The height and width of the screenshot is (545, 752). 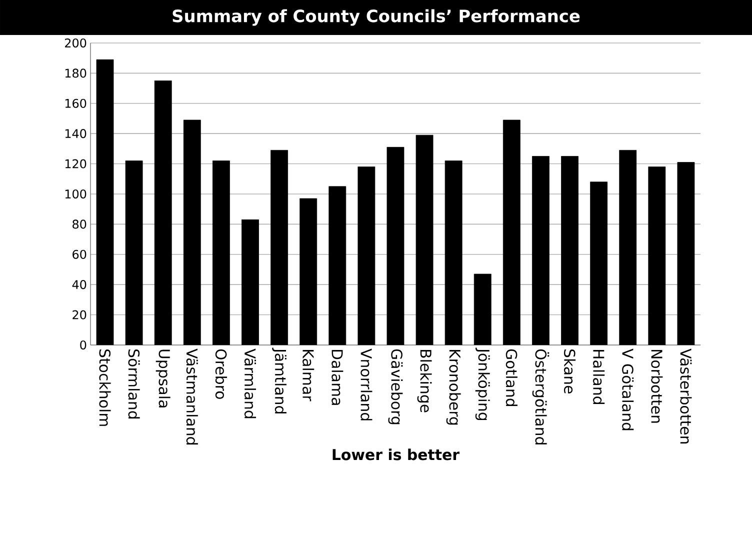 I want to click on x-tick-label: Kalmar, so click(x=308, y=376).